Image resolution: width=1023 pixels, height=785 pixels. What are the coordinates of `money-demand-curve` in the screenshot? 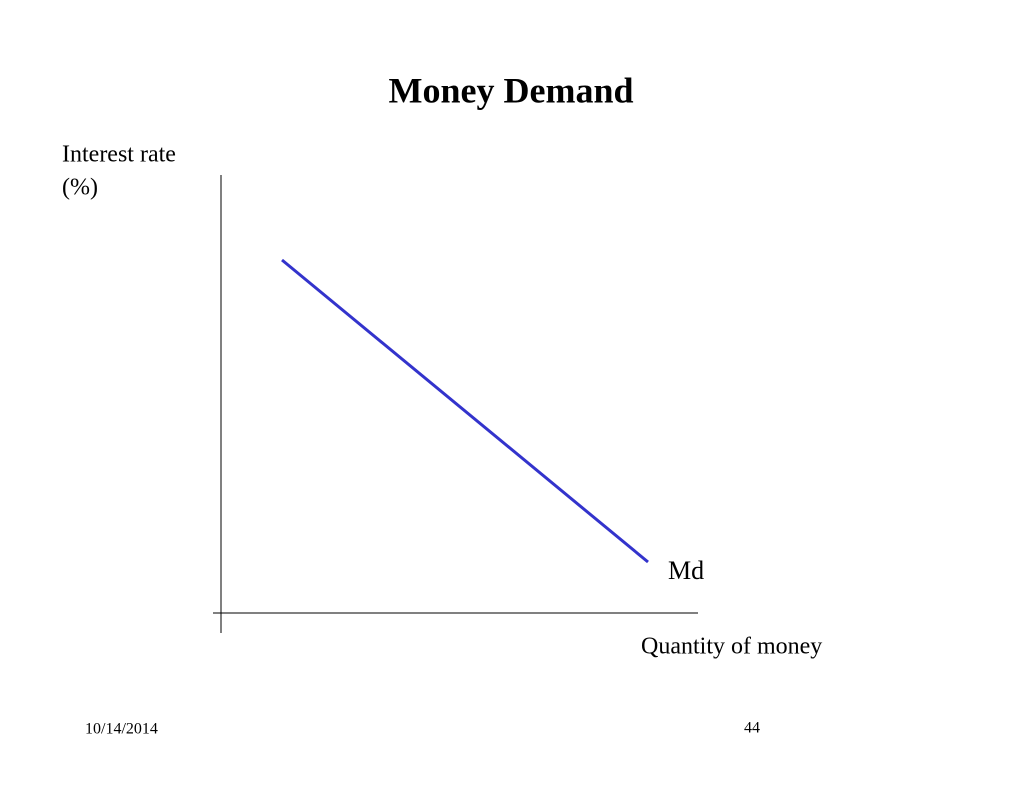 It's located at (465, 411).